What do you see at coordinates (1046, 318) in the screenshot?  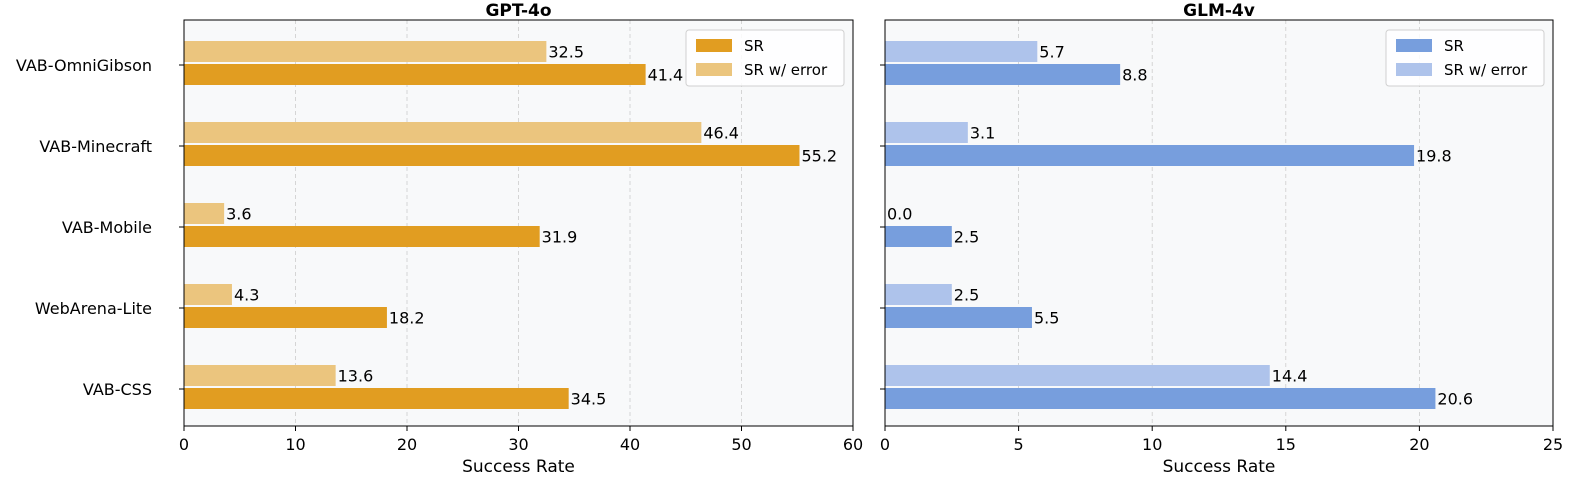 I see `chart-1-value-label-sr-3: 5.5` at bounding box center [1046, 318].